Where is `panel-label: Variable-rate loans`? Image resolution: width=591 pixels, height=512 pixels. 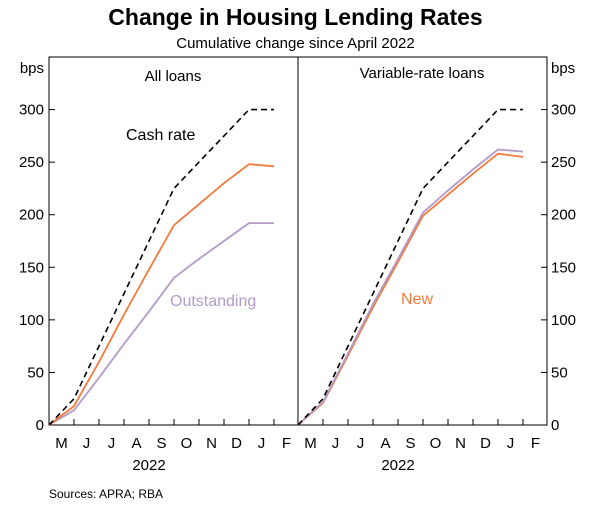
panel-label: Variable-rate loans is located at coordinates (422, 73).